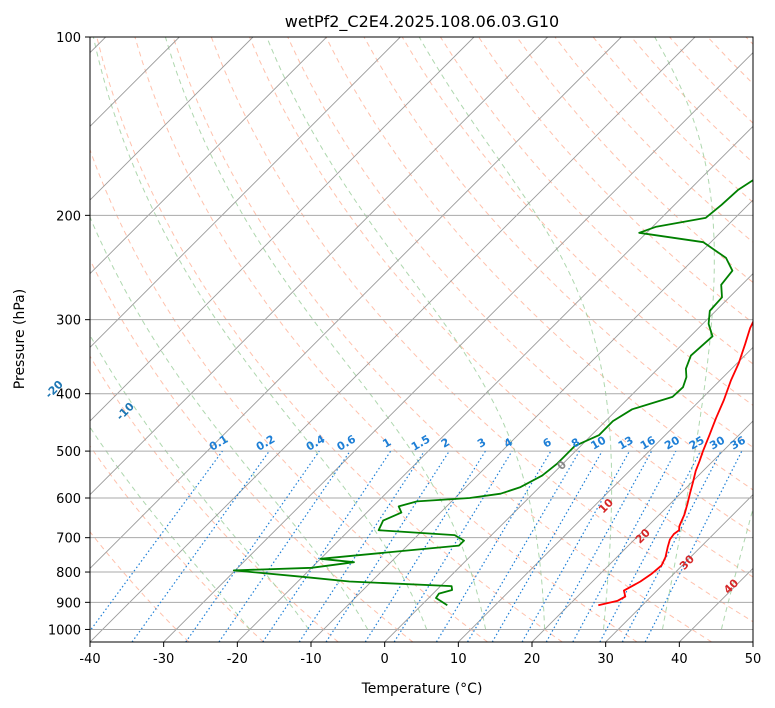 The height and width of the screenshot is (708, 775). Describe the element at coordinates (68, 395) in the screenshot. I see `y-tick-label: 400` at that location.